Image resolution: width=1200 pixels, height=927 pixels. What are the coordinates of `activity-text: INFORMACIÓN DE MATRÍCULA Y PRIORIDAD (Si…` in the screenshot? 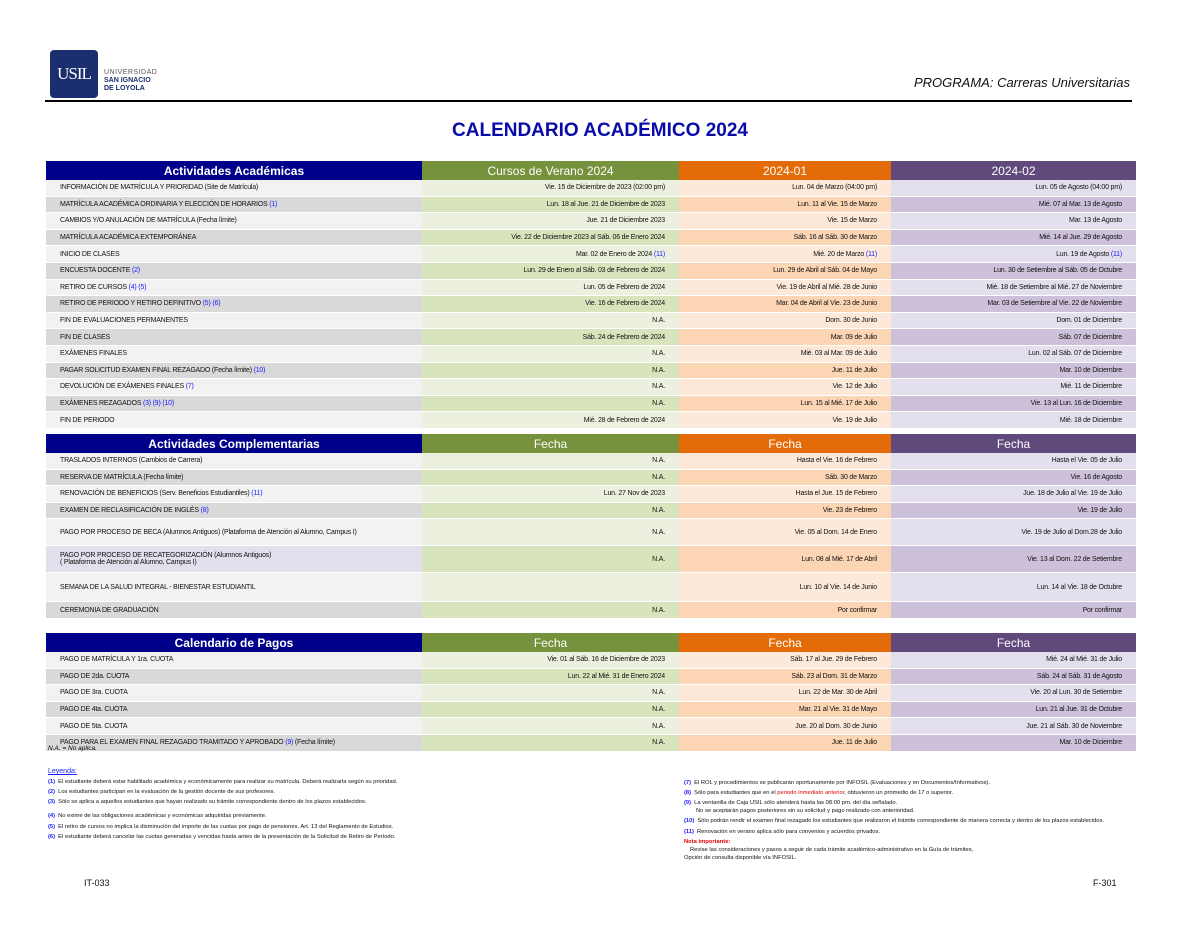 It's located at (159, 188).